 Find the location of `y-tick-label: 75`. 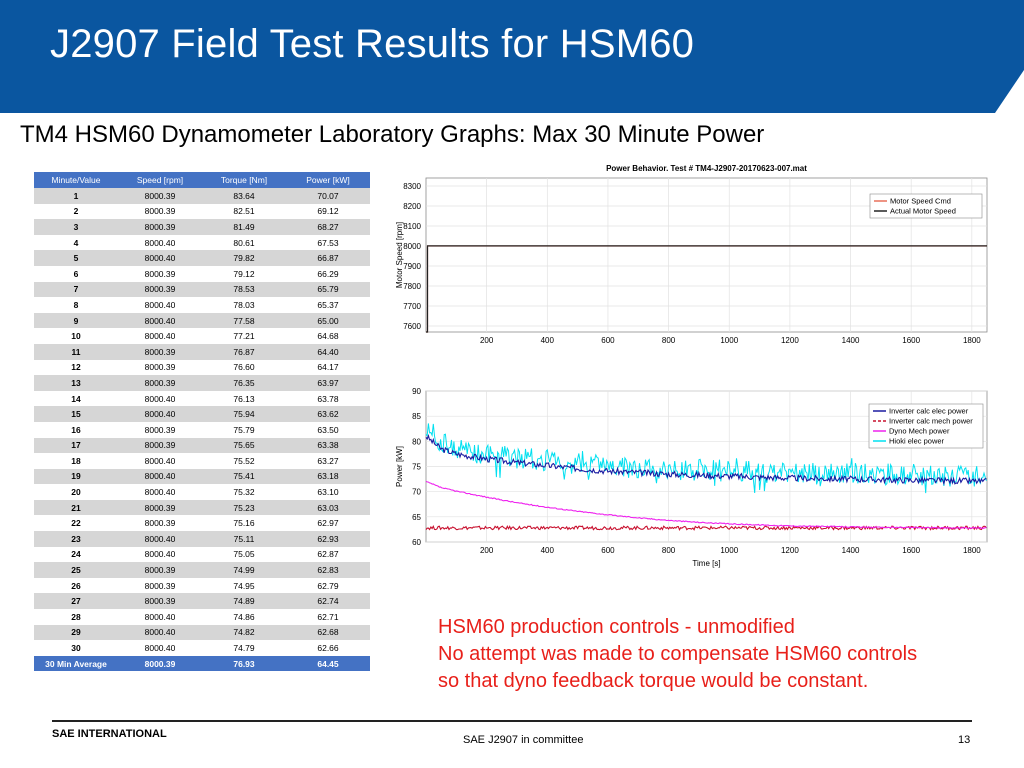

y-tick-label: 75 is located at coordinates (416, 467).